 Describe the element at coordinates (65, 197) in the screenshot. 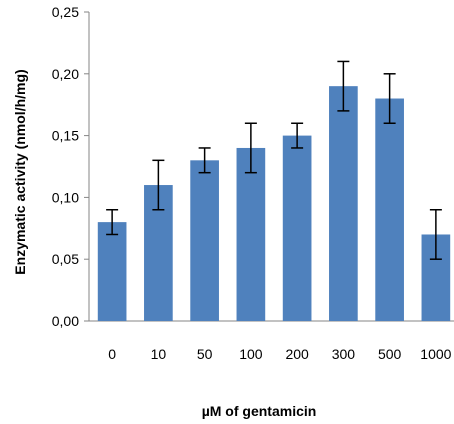

I see `y-tick-label: 0,10` at that location.